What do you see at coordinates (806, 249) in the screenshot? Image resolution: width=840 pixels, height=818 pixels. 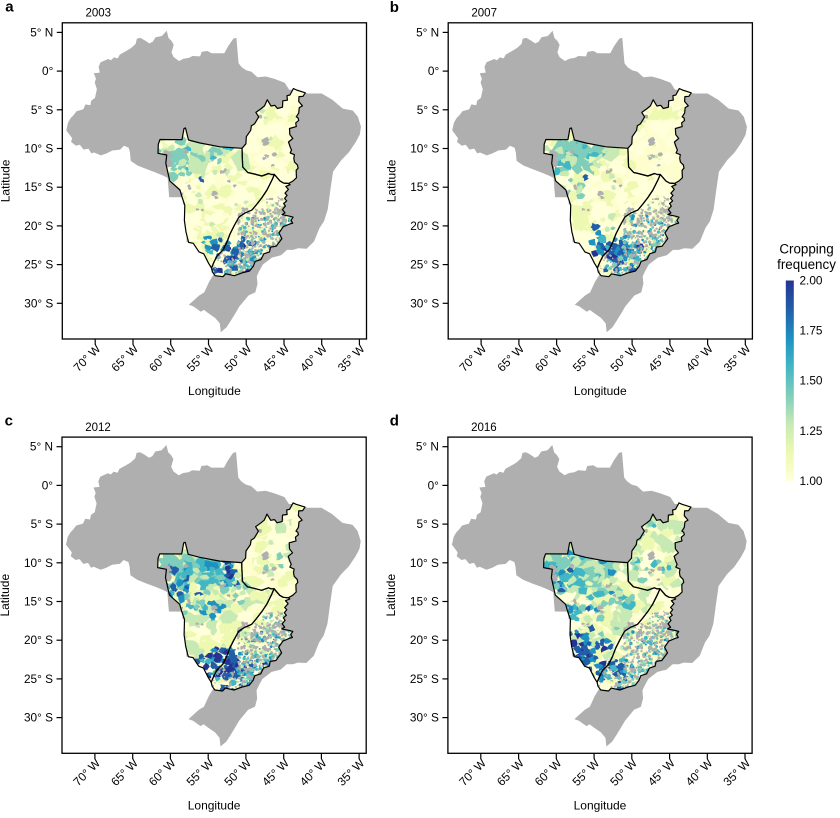 I see `svg-text: Cropping` at bounding box center [806, 249].